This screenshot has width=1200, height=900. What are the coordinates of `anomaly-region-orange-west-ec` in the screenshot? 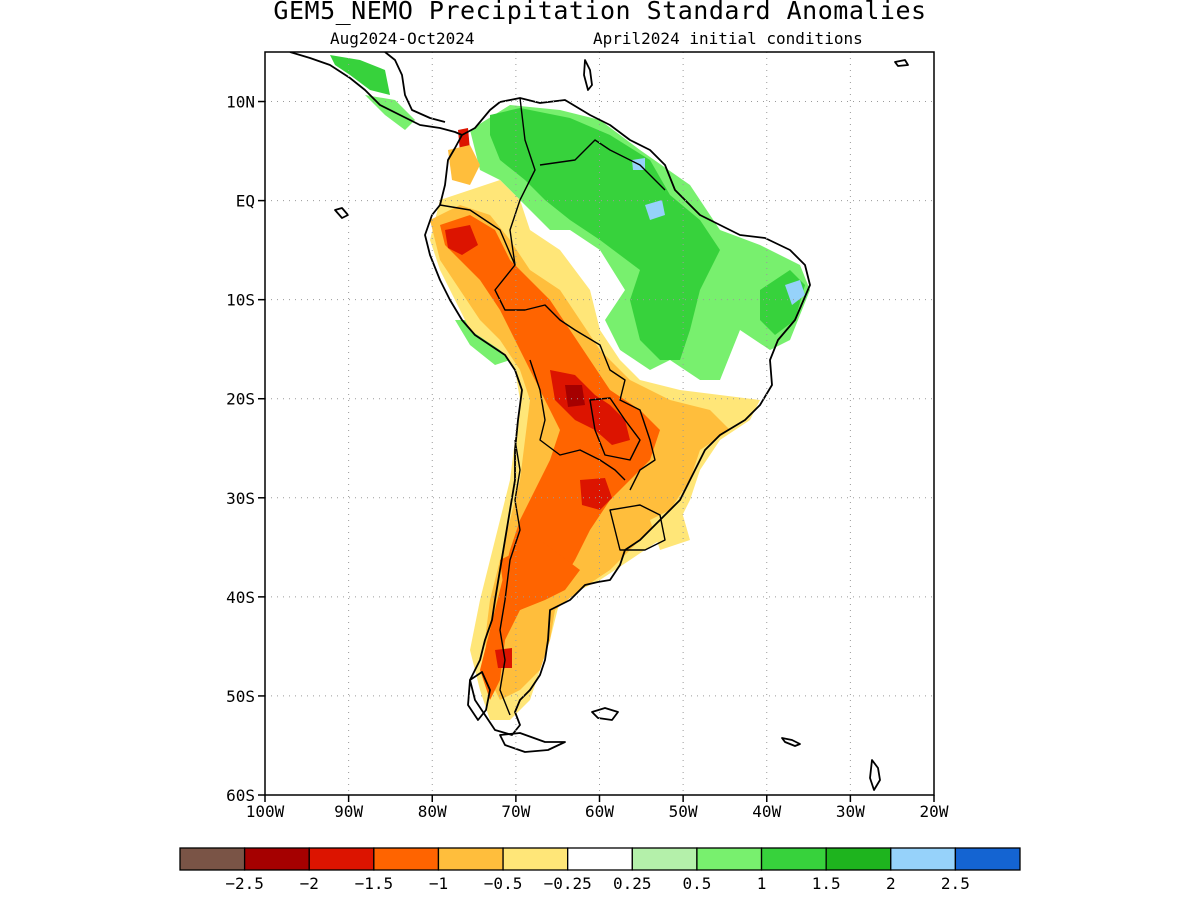 It's located at (464, 165).